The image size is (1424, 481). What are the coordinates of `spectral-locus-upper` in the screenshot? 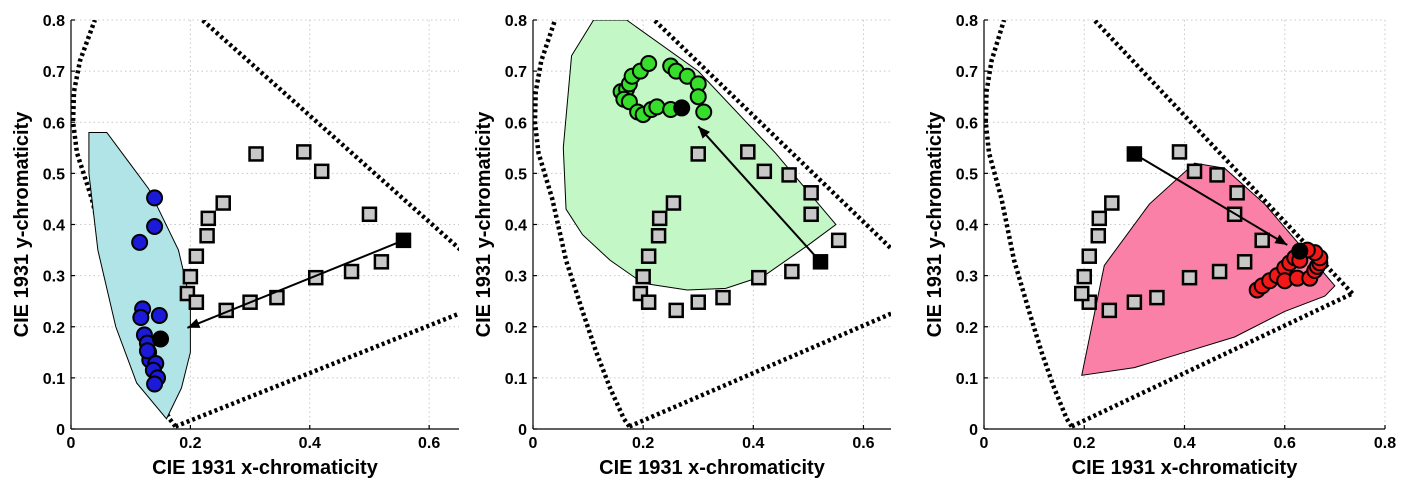 It's located at (329, 136).